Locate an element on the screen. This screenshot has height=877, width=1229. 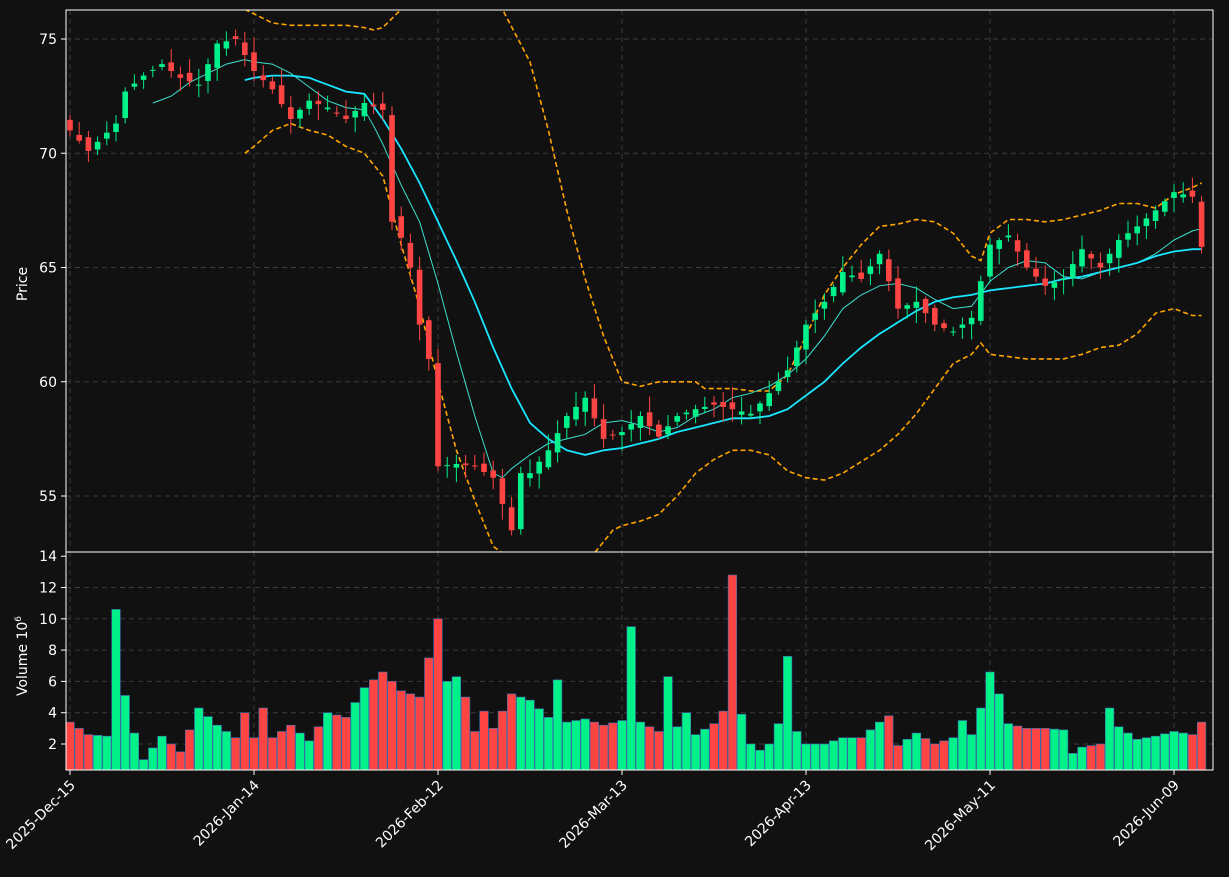
volume-tick-label: 8 is located at coordinates (52, 651).